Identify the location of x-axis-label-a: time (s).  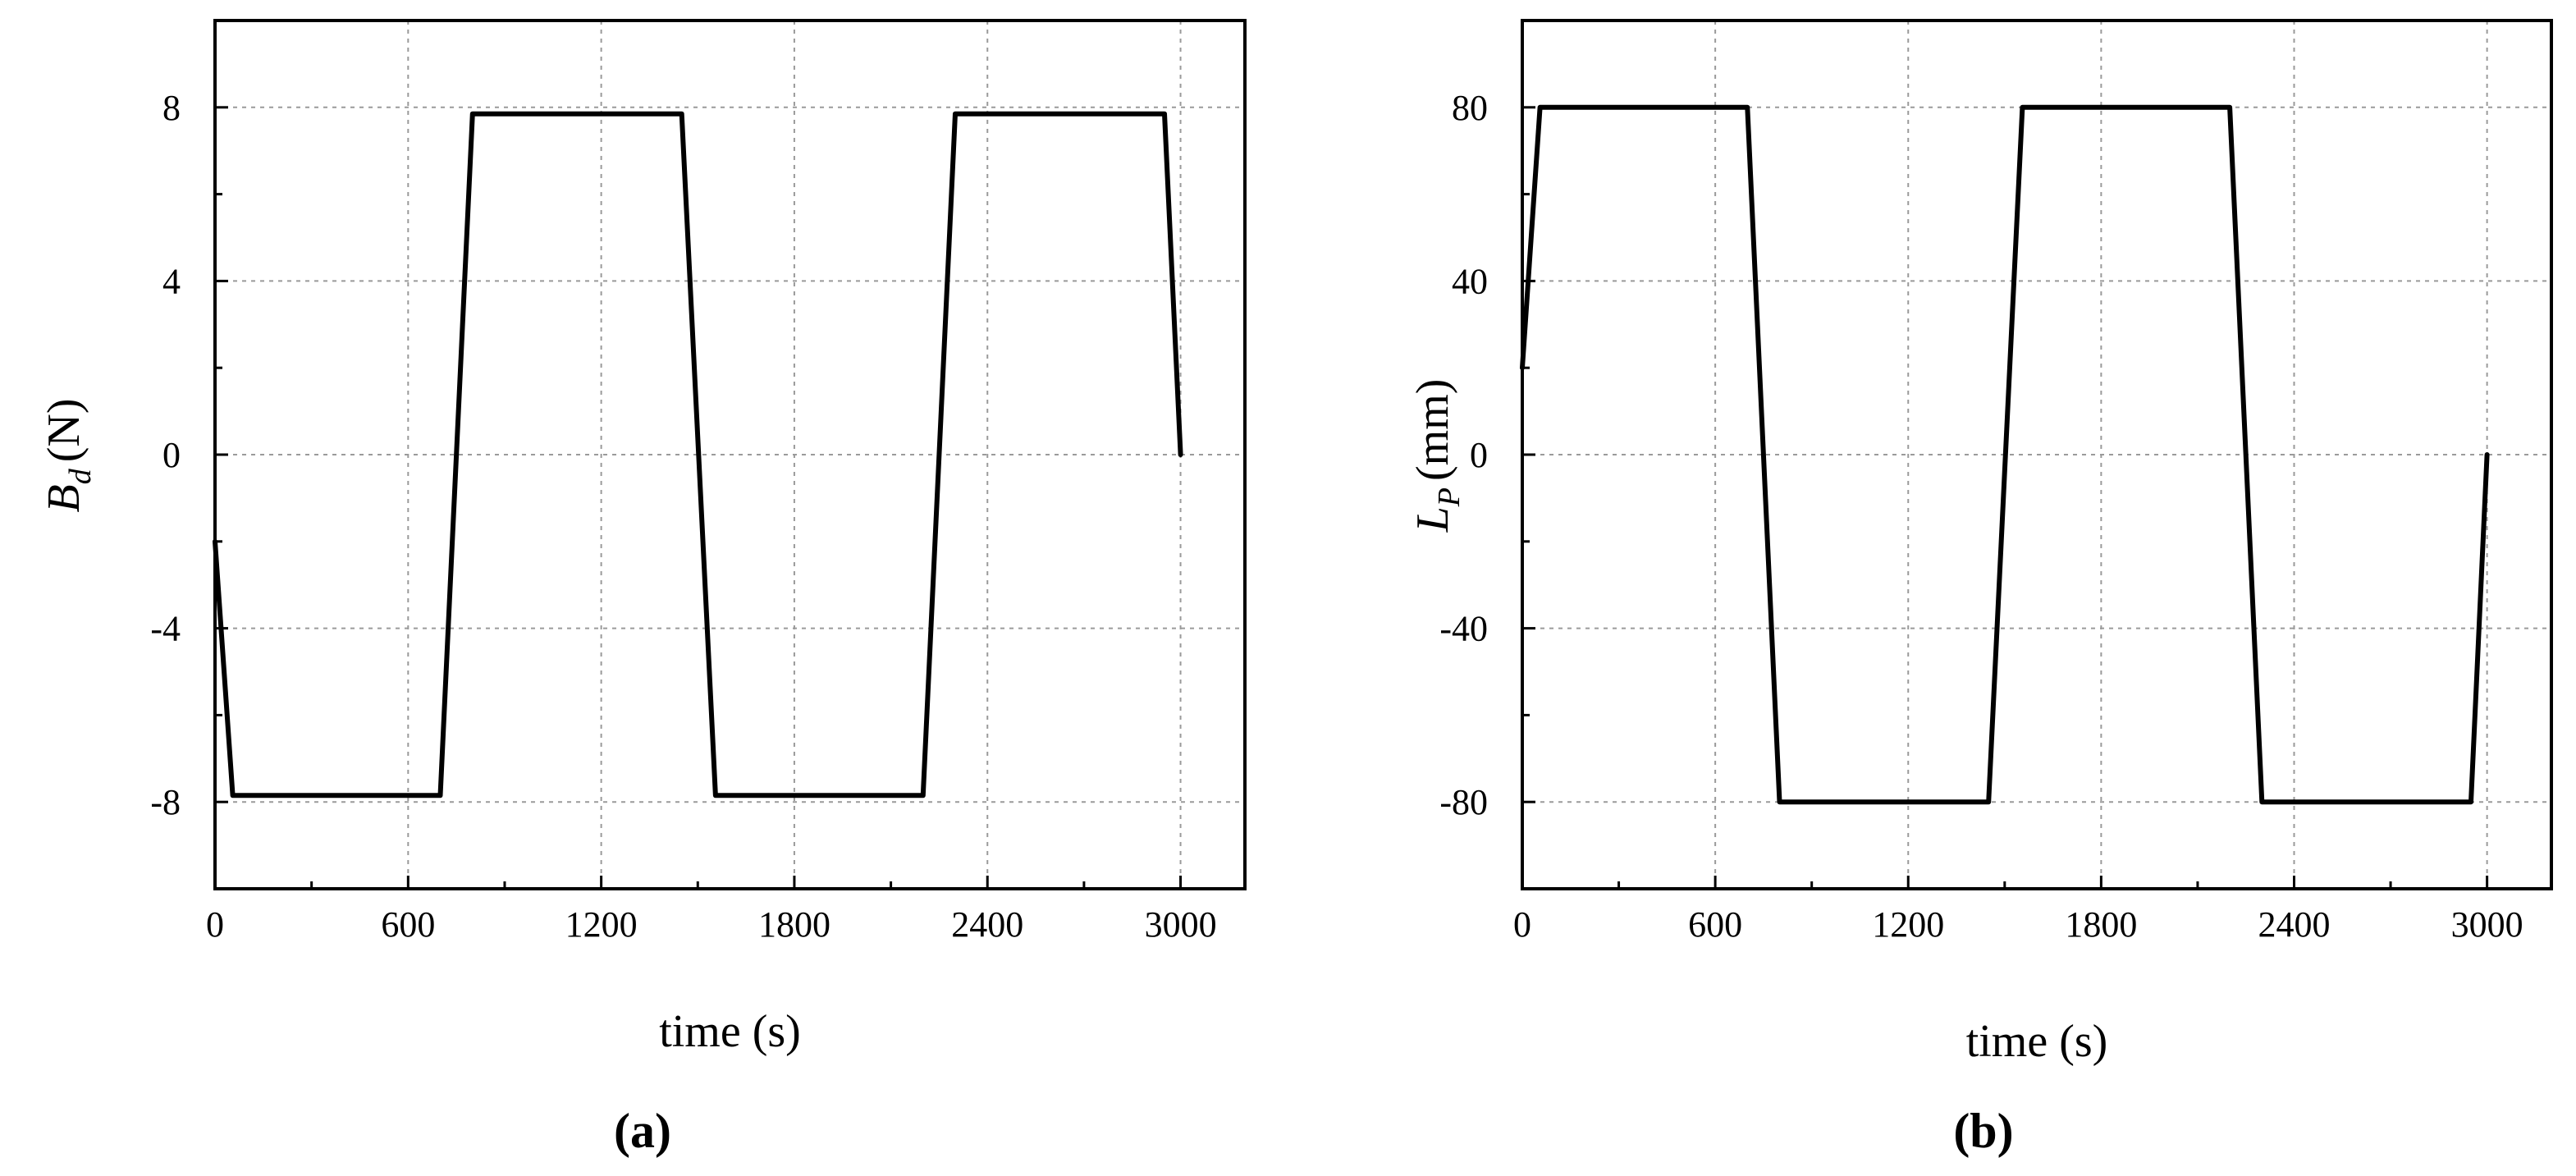
(730, 1031).